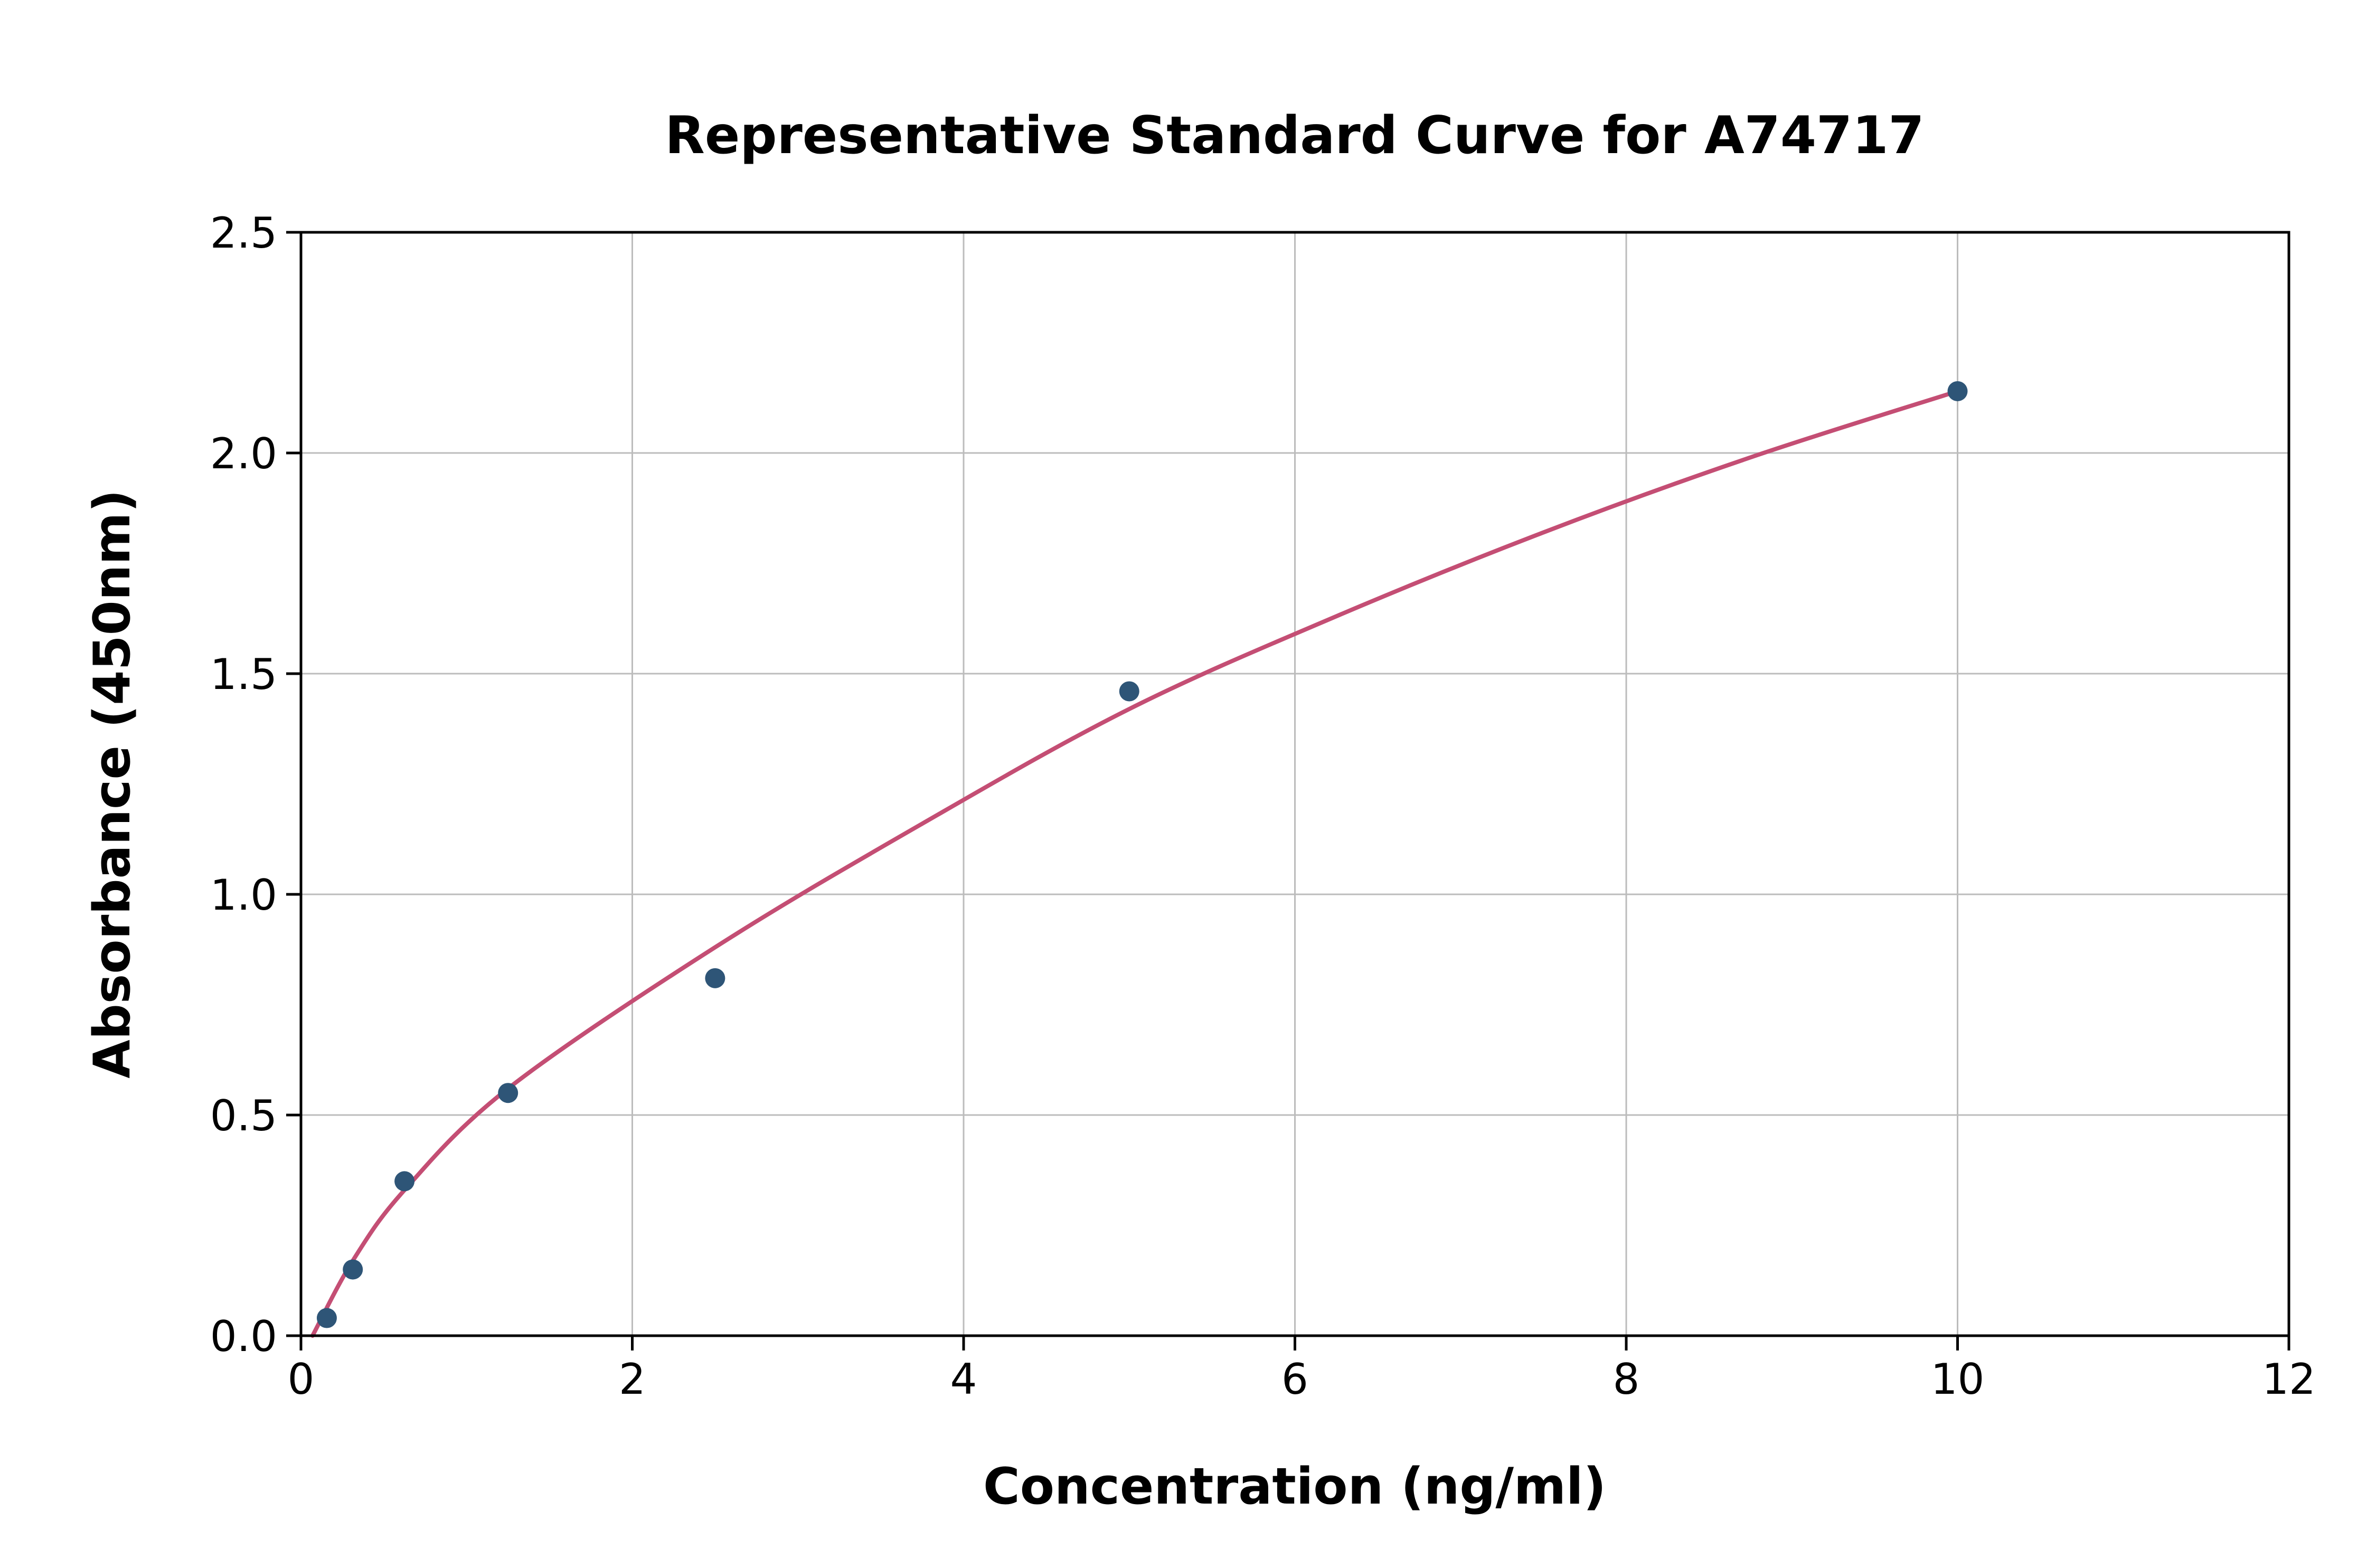  I want to click on y-tick-label: 0.0, so click(244, 1336).